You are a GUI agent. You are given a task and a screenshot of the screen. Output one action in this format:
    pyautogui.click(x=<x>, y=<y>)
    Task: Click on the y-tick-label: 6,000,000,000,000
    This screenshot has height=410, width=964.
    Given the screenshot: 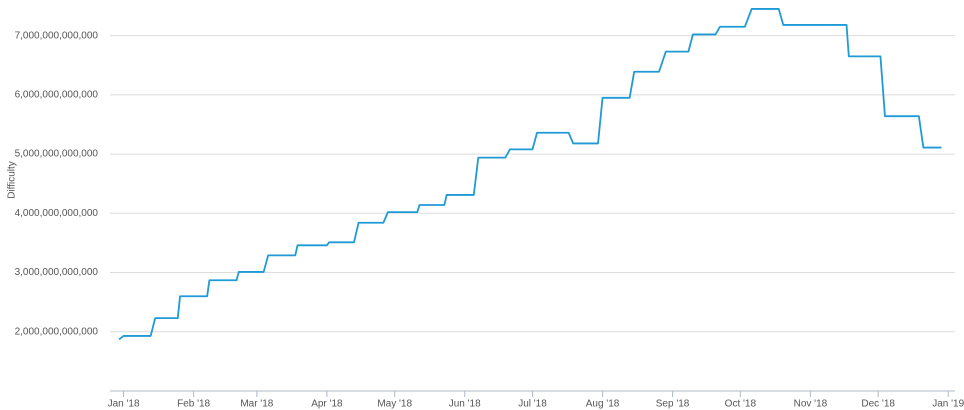 What is the action you would take?
    pyautogui.click(x=57, y=94)
    